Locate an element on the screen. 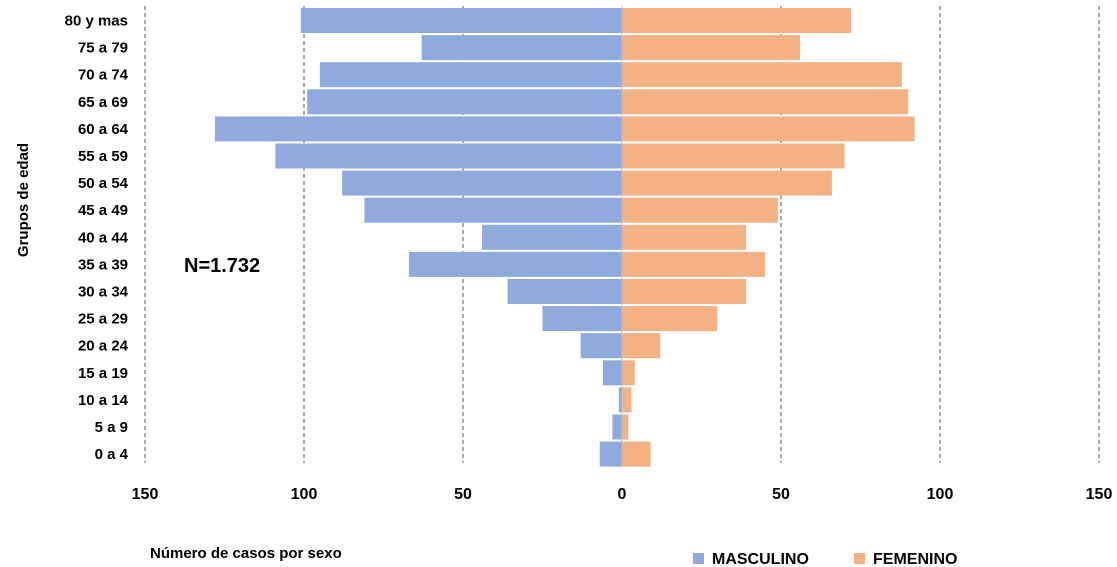 Image resolution: width=1117 pixels, height=567 pixels. category-label: 60 a 64 is located at coordinates (103, 129).